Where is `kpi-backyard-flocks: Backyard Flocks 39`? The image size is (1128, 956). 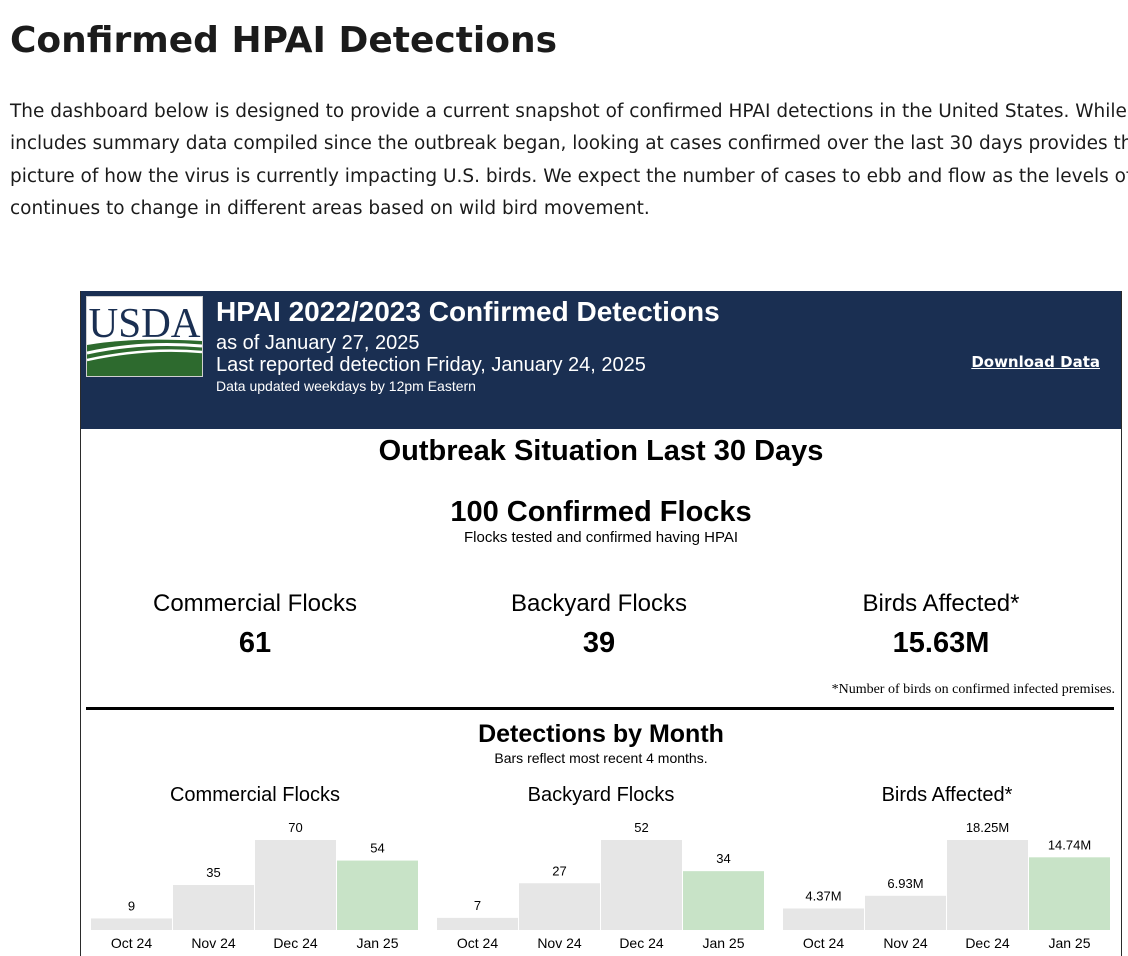 kpi-backyard-flocks: Backyard Flocks 39 is located at coordinates (599, 625).